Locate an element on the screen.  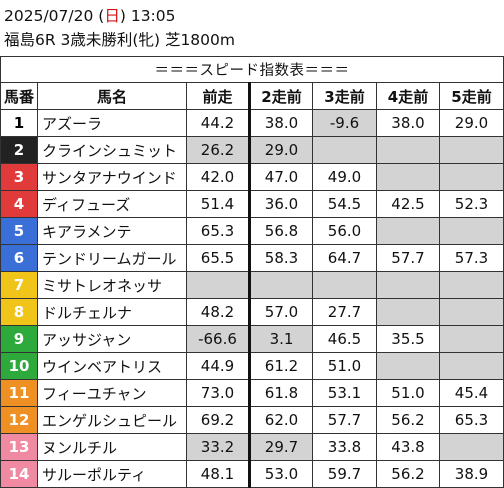
col-header-4-runs-ago: 4走前 is located at coordinates (408, 96).